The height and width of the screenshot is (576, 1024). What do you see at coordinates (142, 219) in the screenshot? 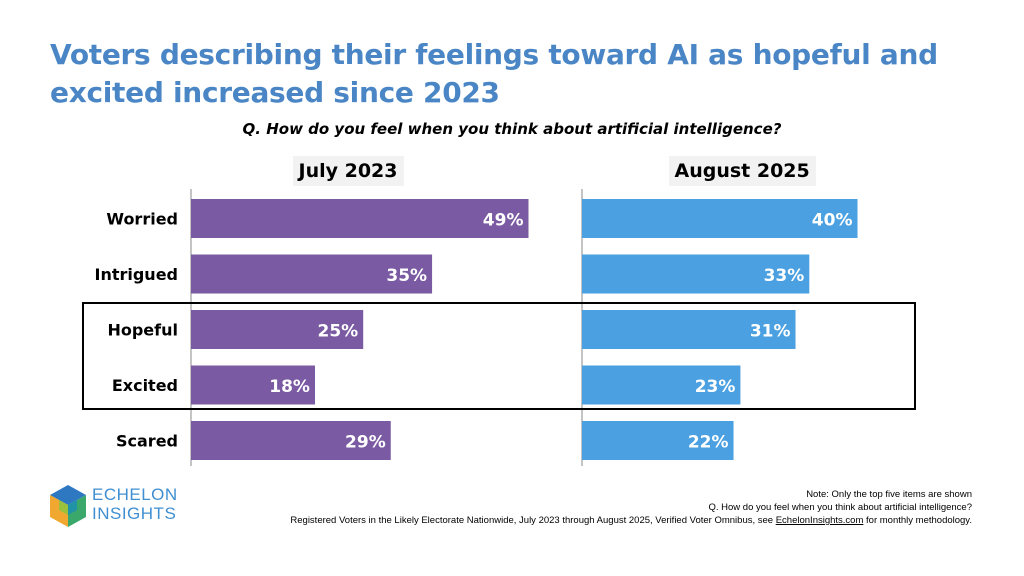
I see `category-label-worried: Worried` at bounding box center [142, 219].